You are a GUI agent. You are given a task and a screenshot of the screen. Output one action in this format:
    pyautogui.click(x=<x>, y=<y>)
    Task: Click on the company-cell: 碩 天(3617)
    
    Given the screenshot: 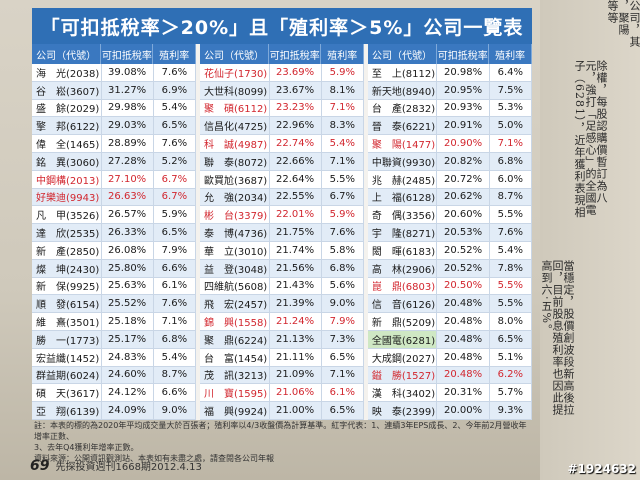 What is the action you would take?
    pyautogui.click(x=67, y=393)
    